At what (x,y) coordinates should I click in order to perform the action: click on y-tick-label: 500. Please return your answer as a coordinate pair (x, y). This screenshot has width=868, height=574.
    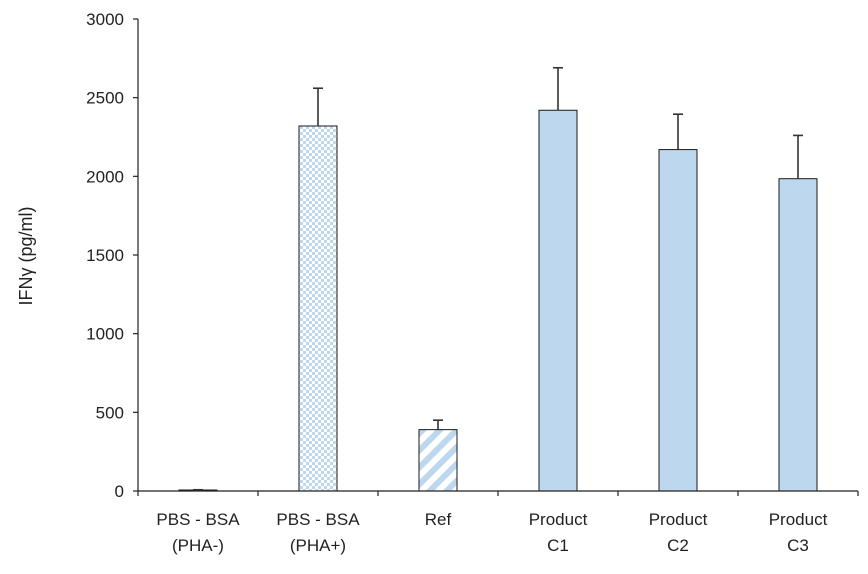
    Looking at the image, I should click on (110, 412).